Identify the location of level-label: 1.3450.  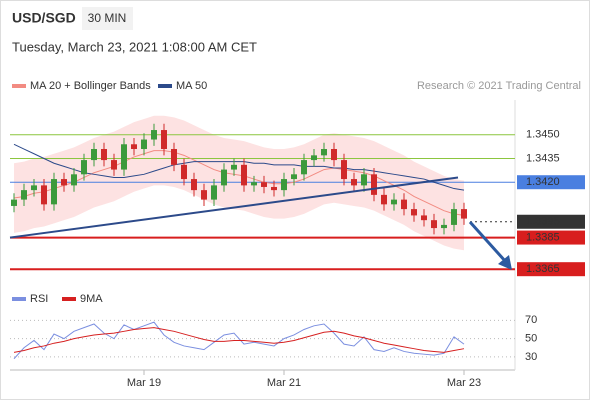
(543, 135).